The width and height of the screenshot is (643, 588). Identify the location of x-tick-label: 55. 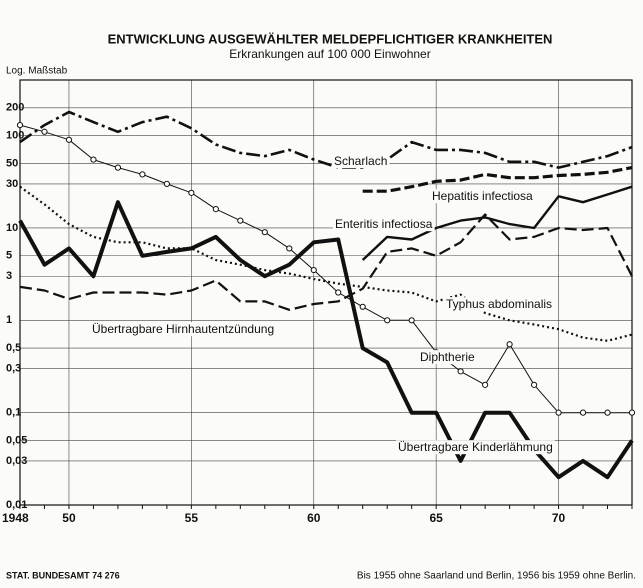
(192, 518).